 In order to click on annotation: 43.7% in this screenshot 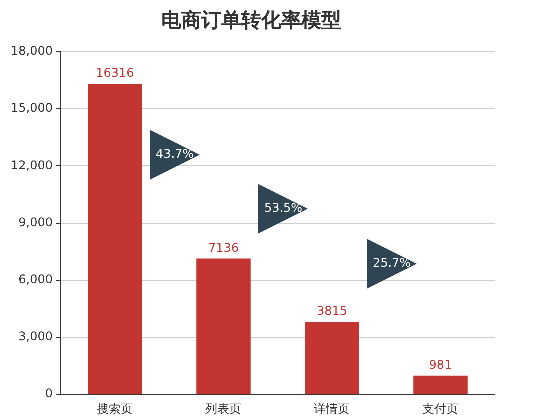, I will do `click(175, 154)`.